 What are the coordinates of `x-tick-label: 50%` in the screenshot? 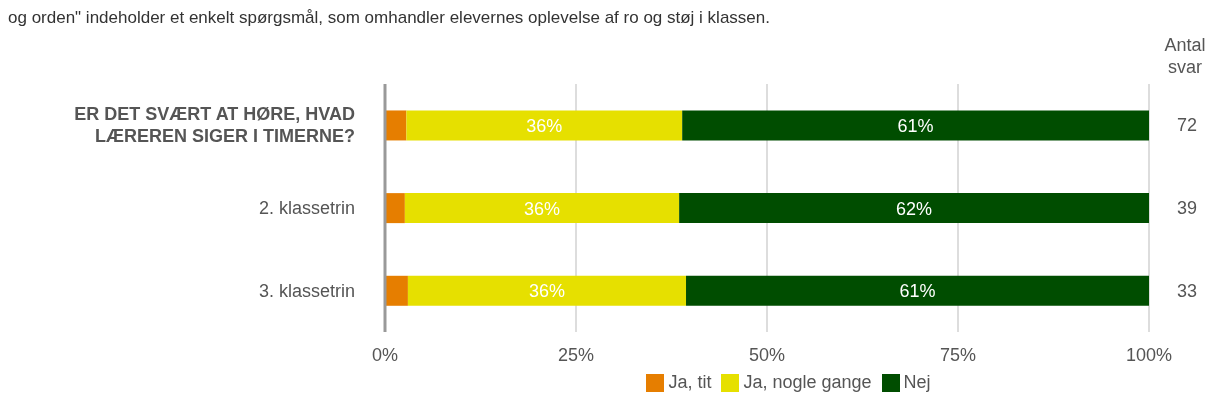 It's located at (767, 354).